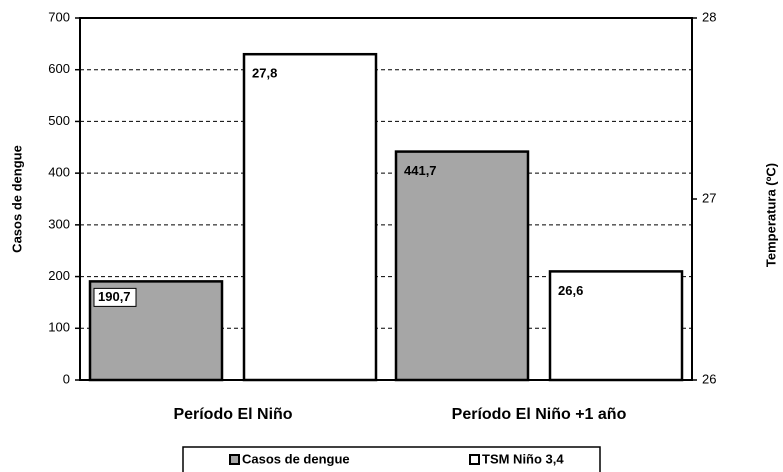  I want to click on y-tick-label: 100, so click(59, 327).